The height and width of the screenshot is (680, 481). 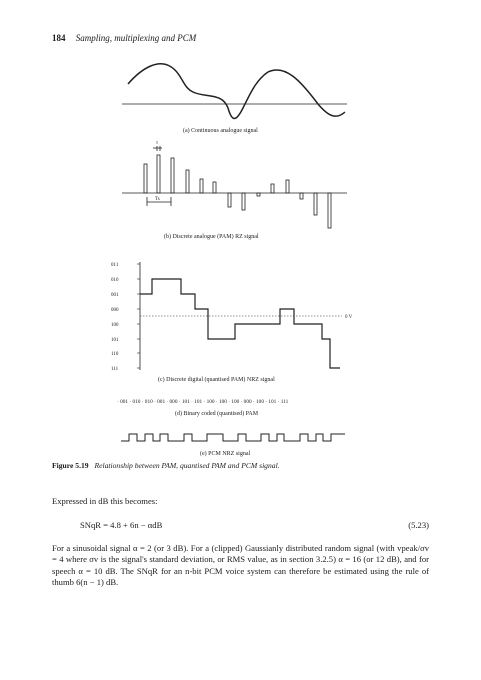 What do you see at coordinates (254, 525) in the screenshot?
I see `equation-5-23: SNqR = 4.8 + 6n − αdB (5.23)` at bounding box center [254, 525].